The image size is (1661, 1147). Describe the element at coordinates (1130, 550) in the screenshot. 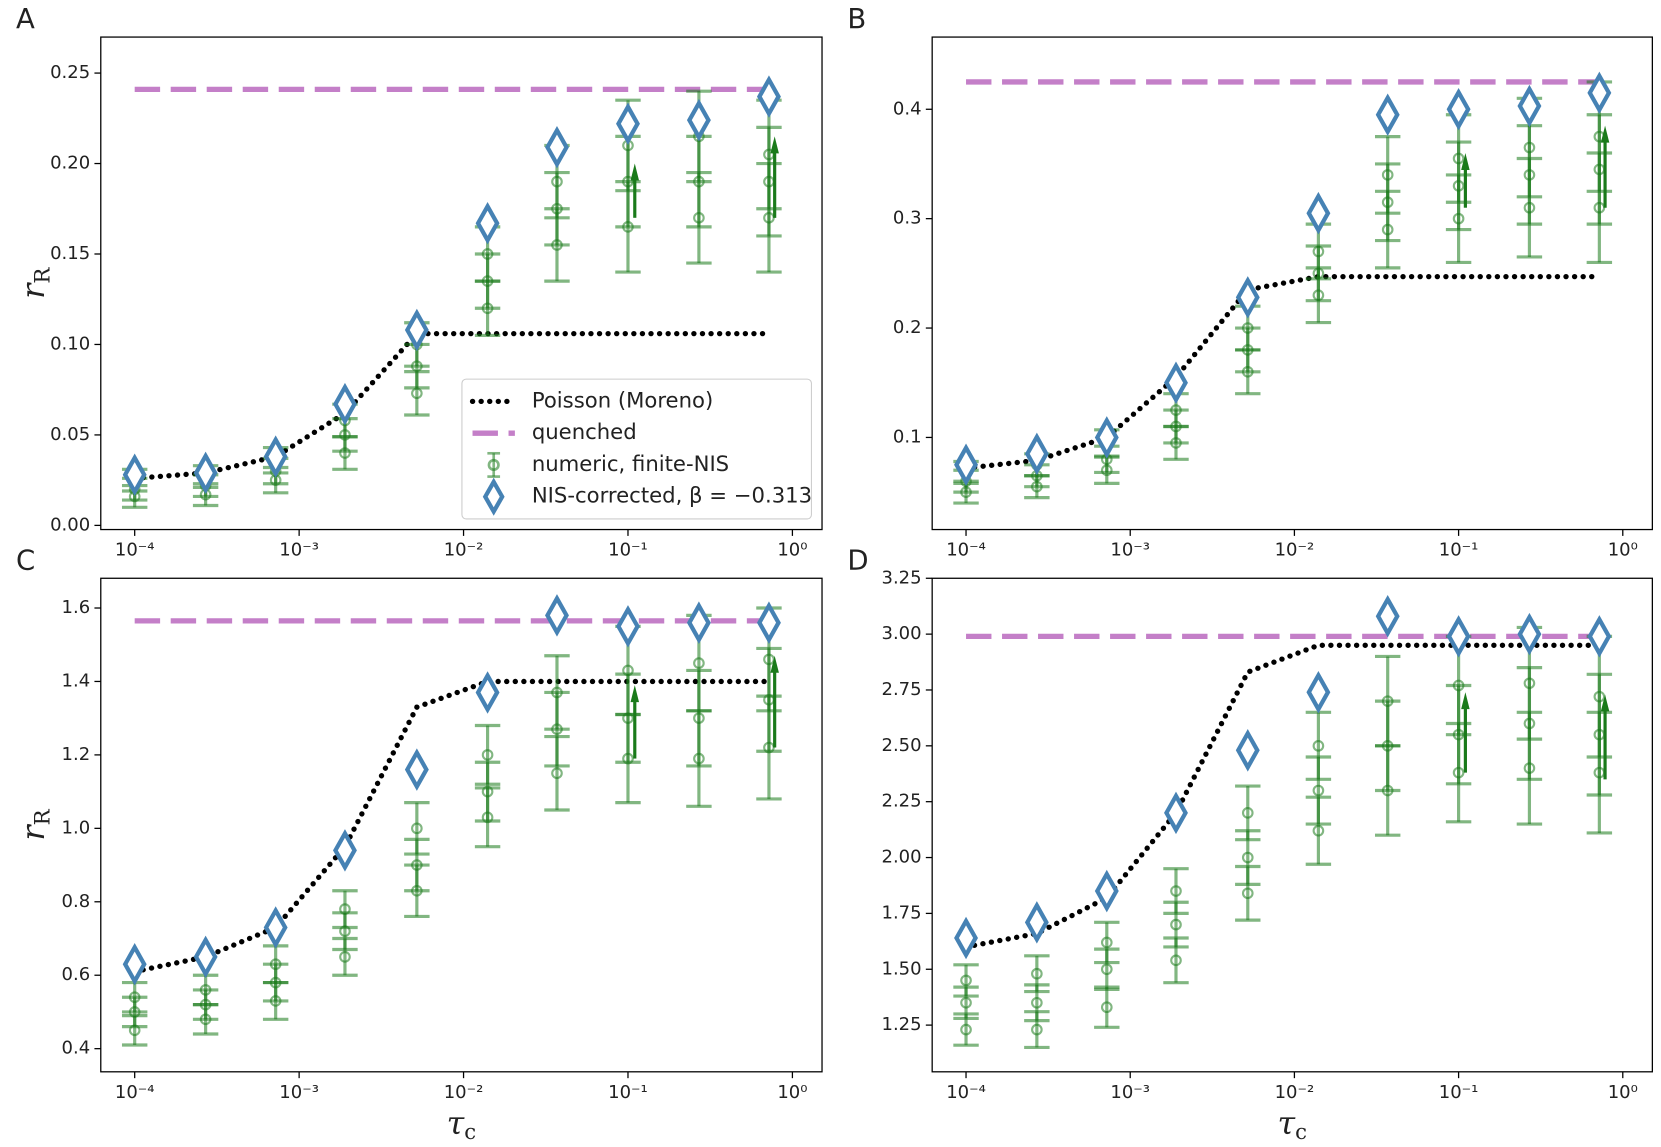

I see `x-tick-label: 10⁻³` at that location.